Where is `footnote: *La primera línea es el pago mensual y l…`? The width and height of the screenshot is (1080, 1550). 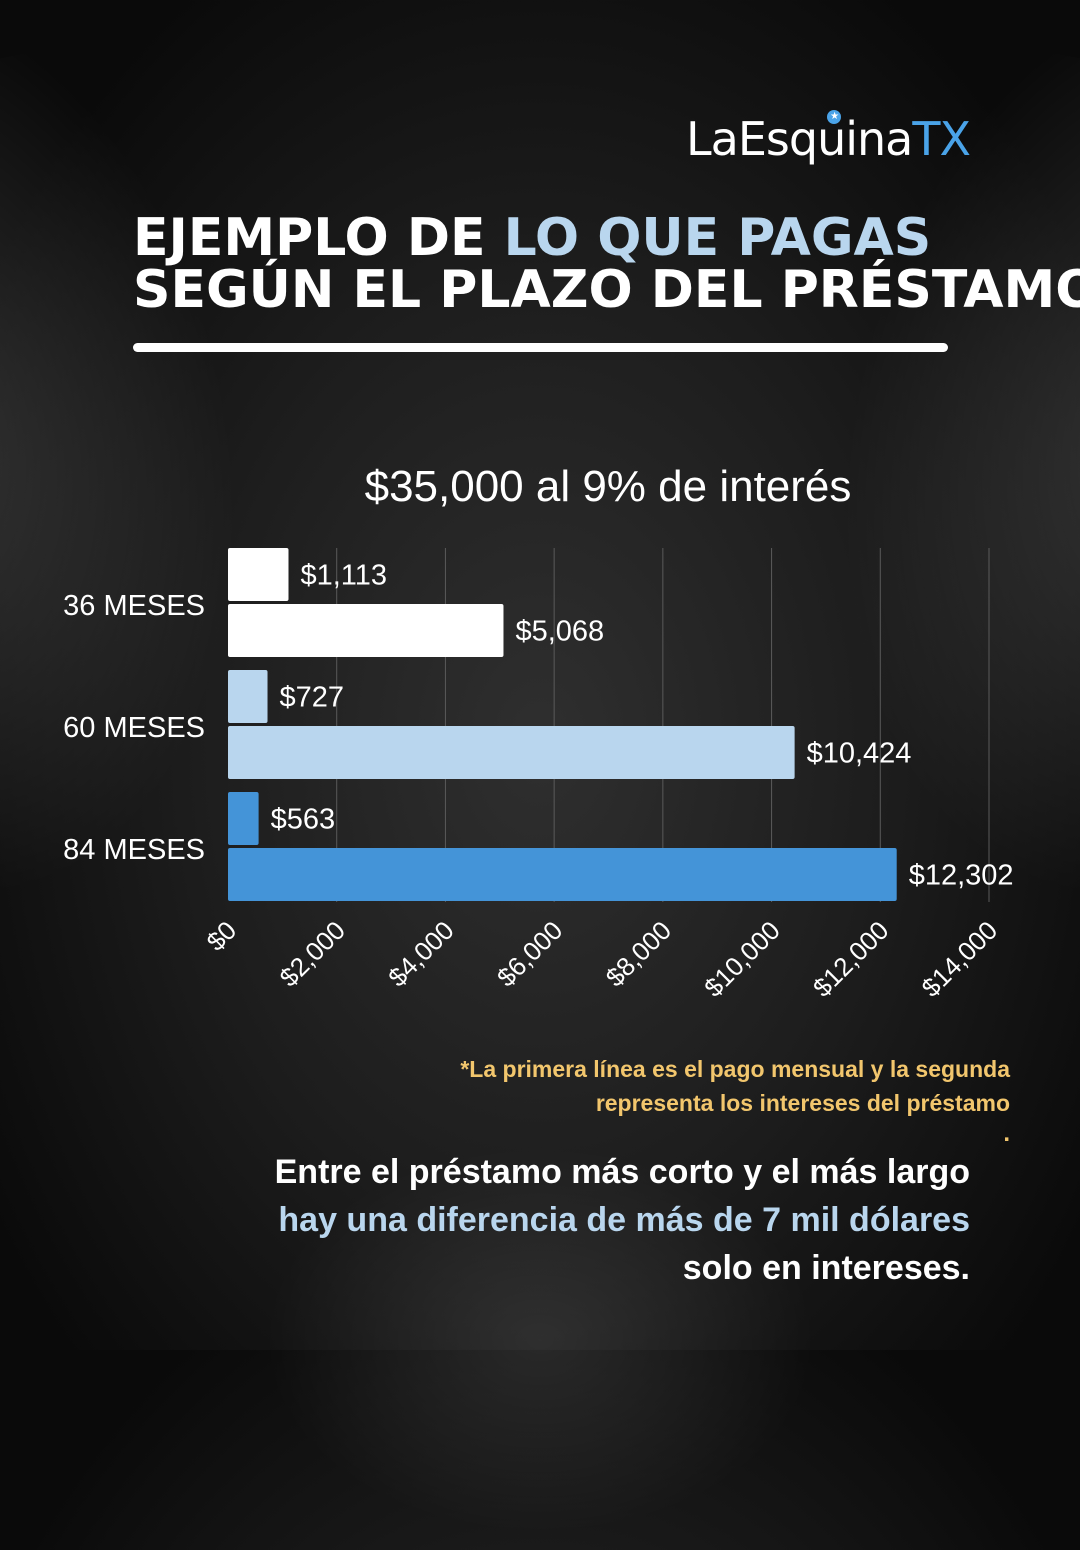 footnote: *La primera línea es el pago mensual y l… is located at coordinates (735, 1086).